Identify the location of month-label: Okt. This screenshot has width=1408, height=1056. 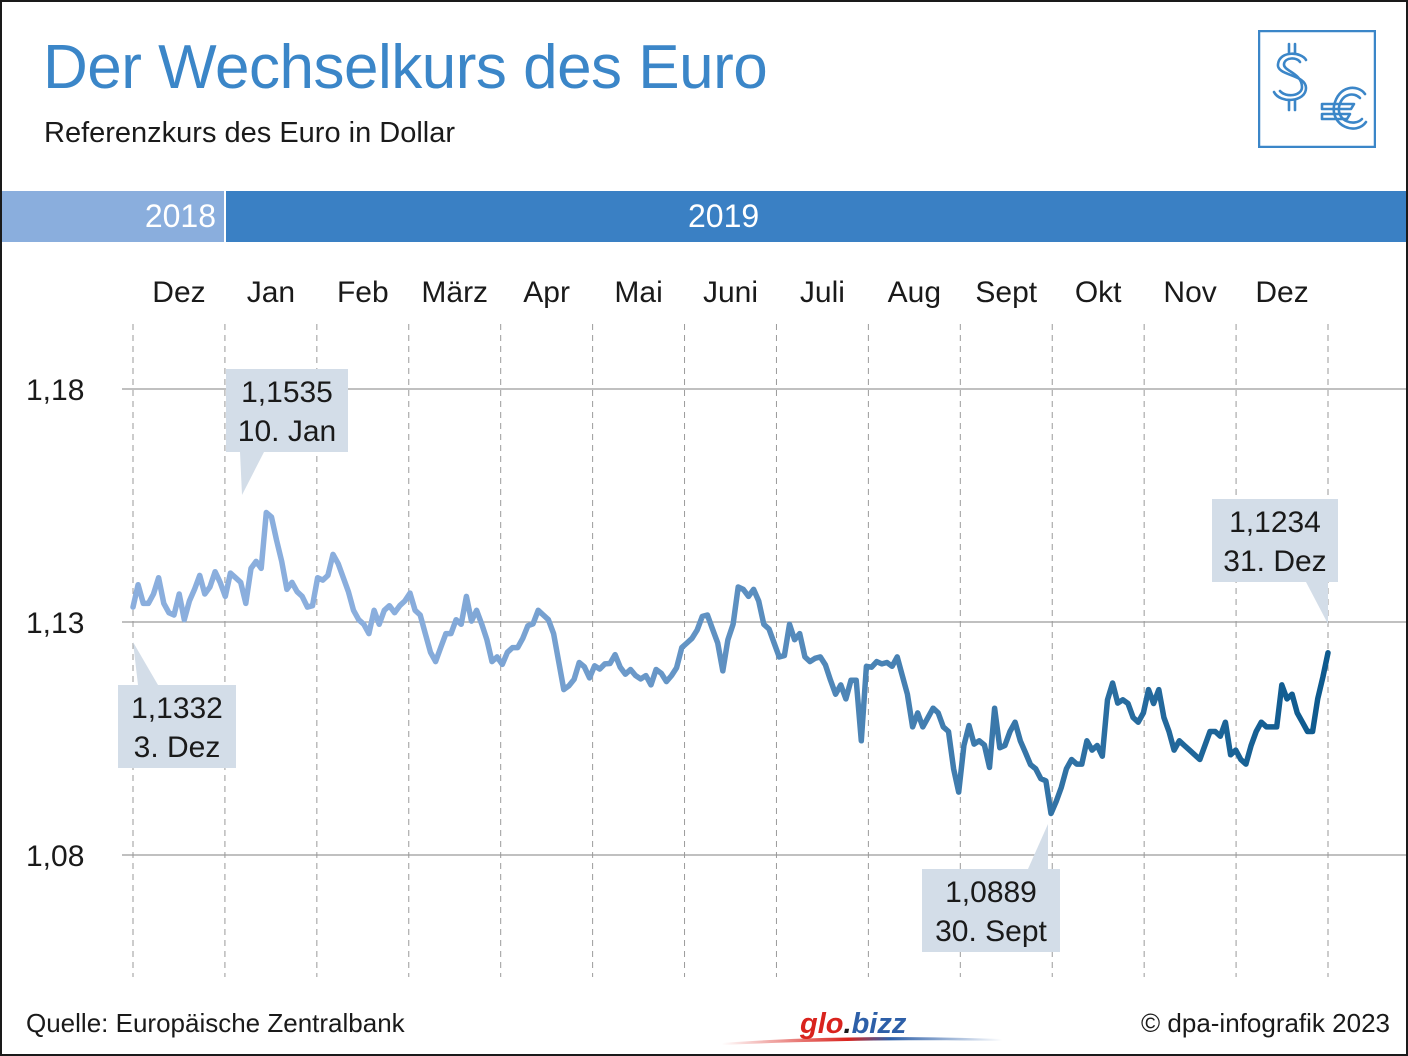
(1098, 292).